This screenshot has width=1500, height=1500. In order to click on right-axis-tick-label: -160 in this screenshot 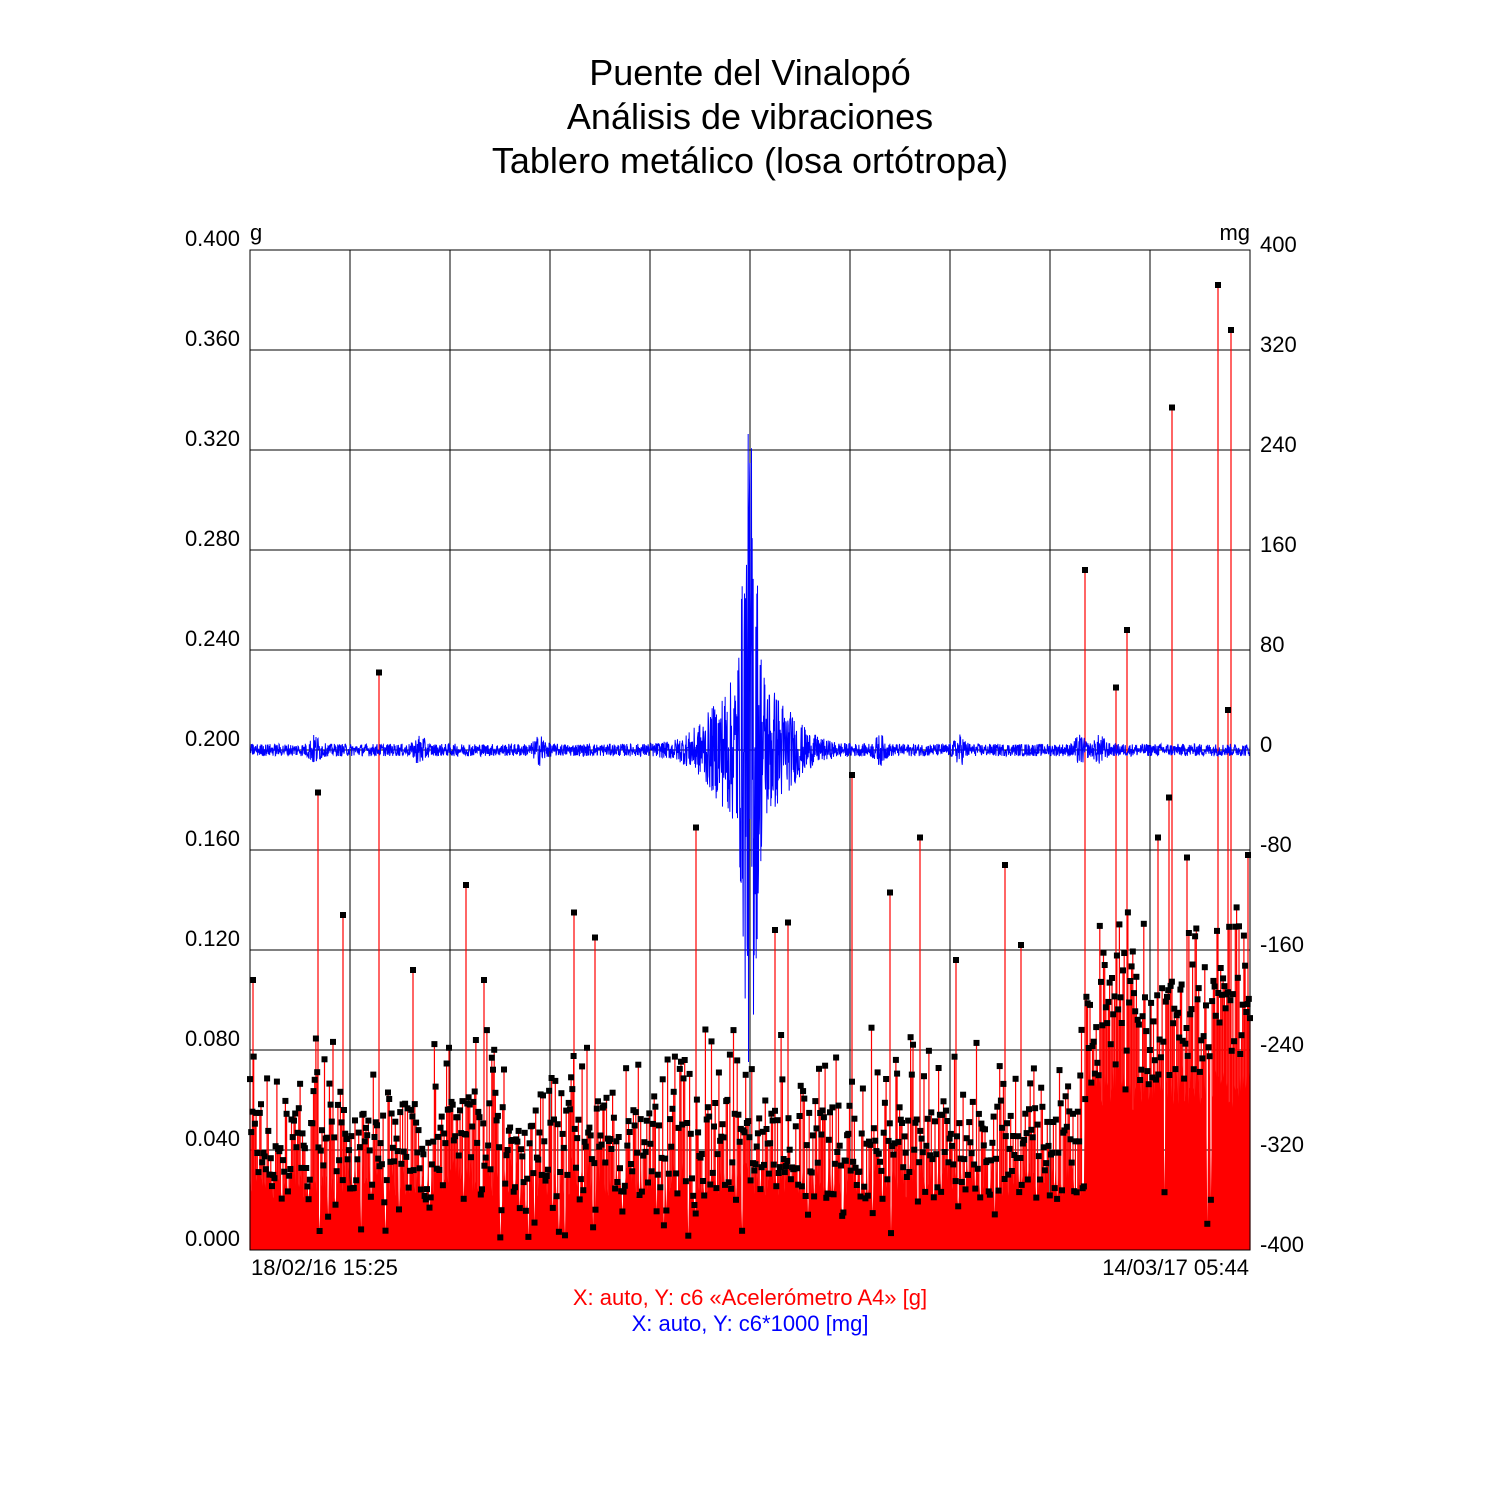, I will do `click(1282, 944)`.